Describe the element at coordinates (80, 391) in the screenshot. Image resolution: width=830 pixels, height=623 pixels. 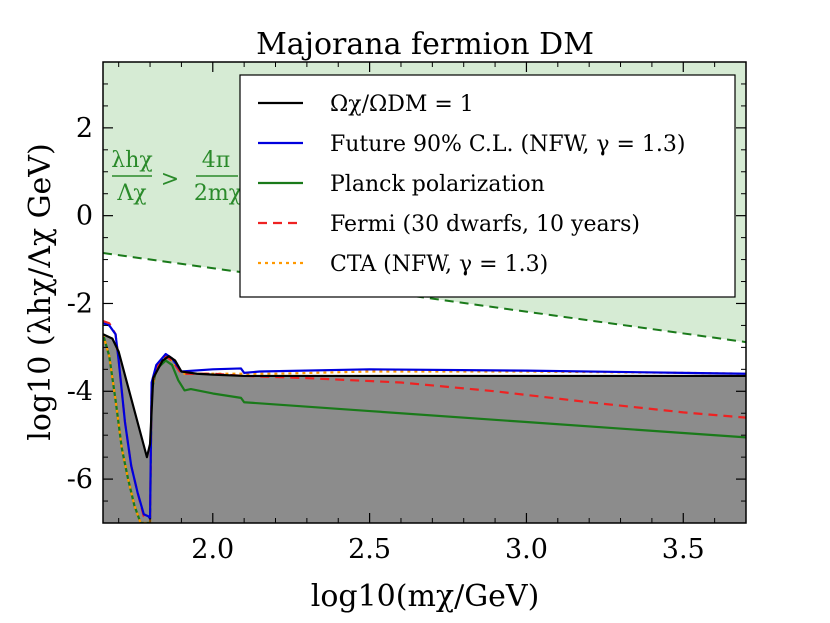
I see `y-tick-label: -4` at that location.